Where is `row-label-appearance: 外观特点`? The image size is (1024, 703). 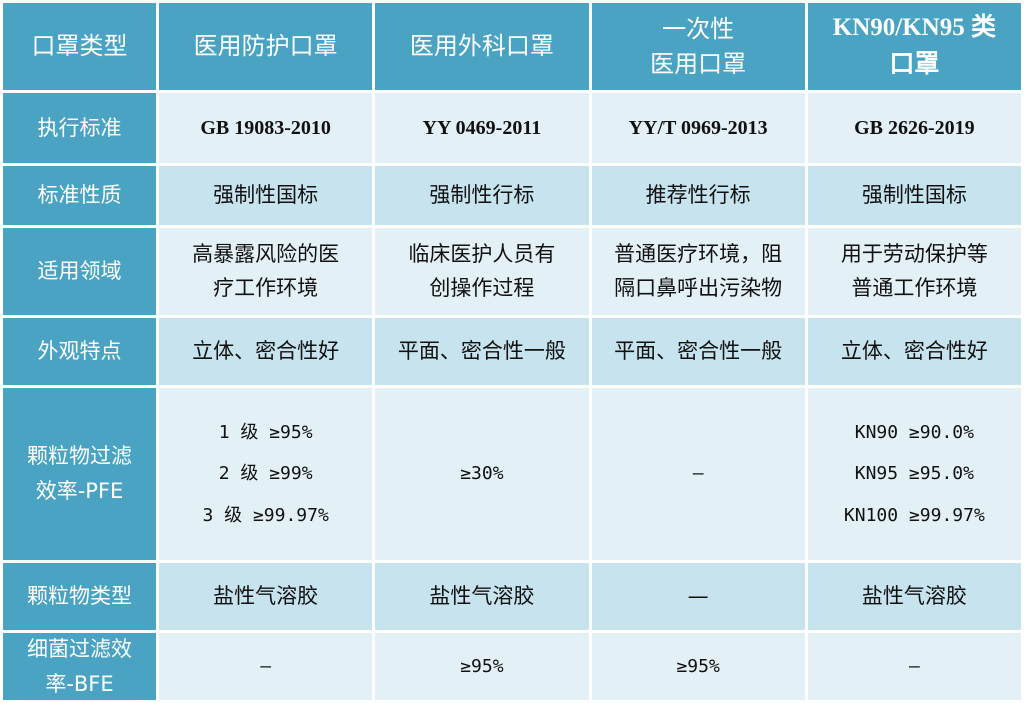 row-label-appearance: 外观特点 is located at coordinates (79, 351).